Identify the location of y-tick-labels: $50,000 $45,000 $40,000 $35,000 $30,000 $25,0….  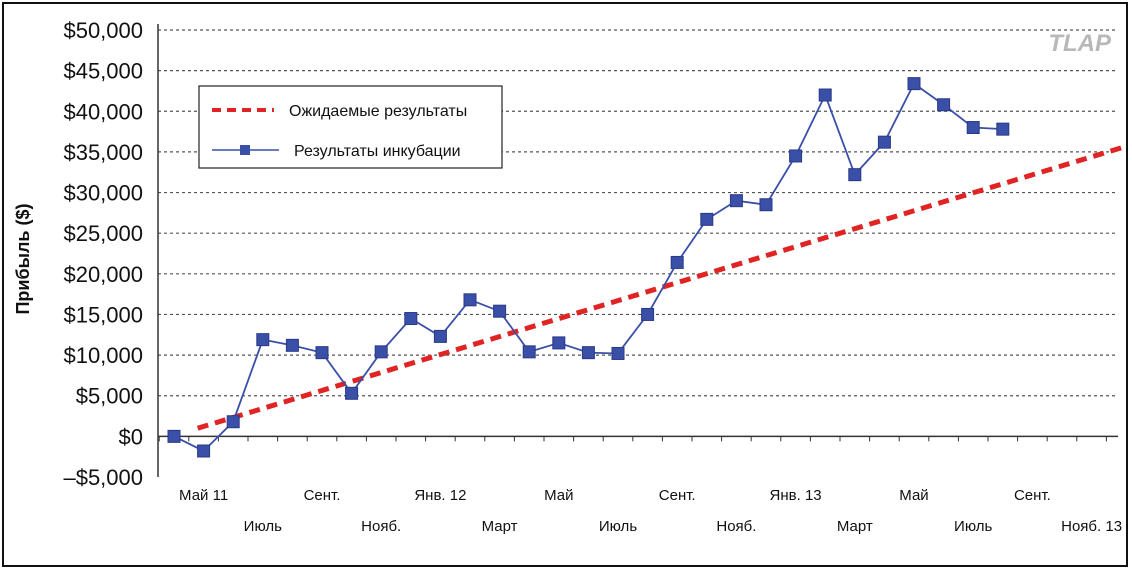
(103, 254).